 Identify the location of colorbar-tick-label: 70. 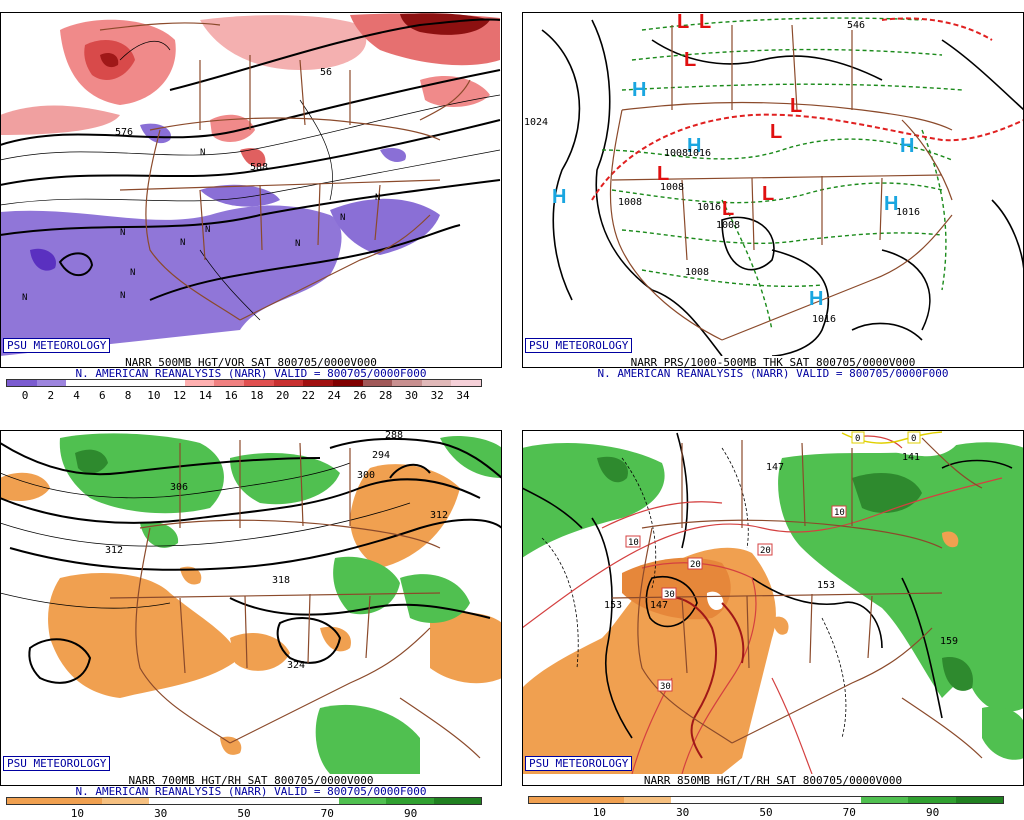
(849, 812).